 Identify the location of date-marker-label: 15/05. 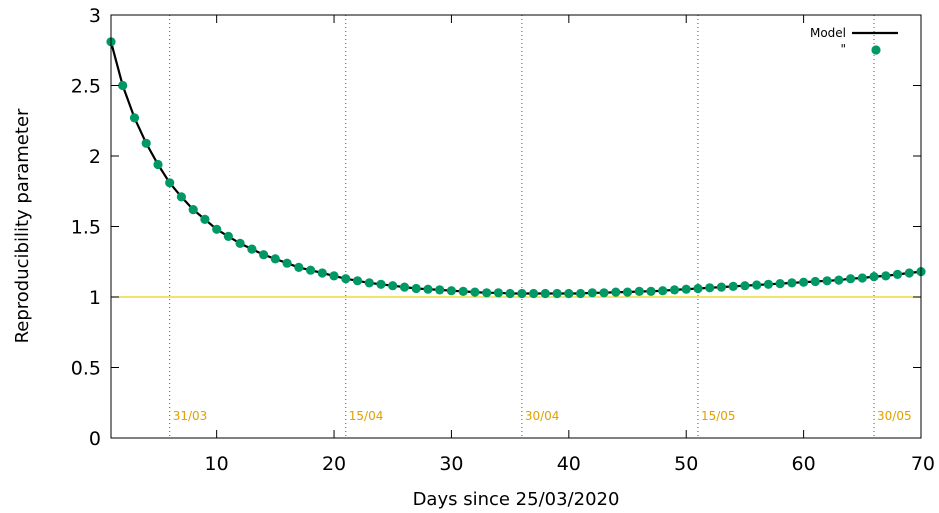
(718, 416).